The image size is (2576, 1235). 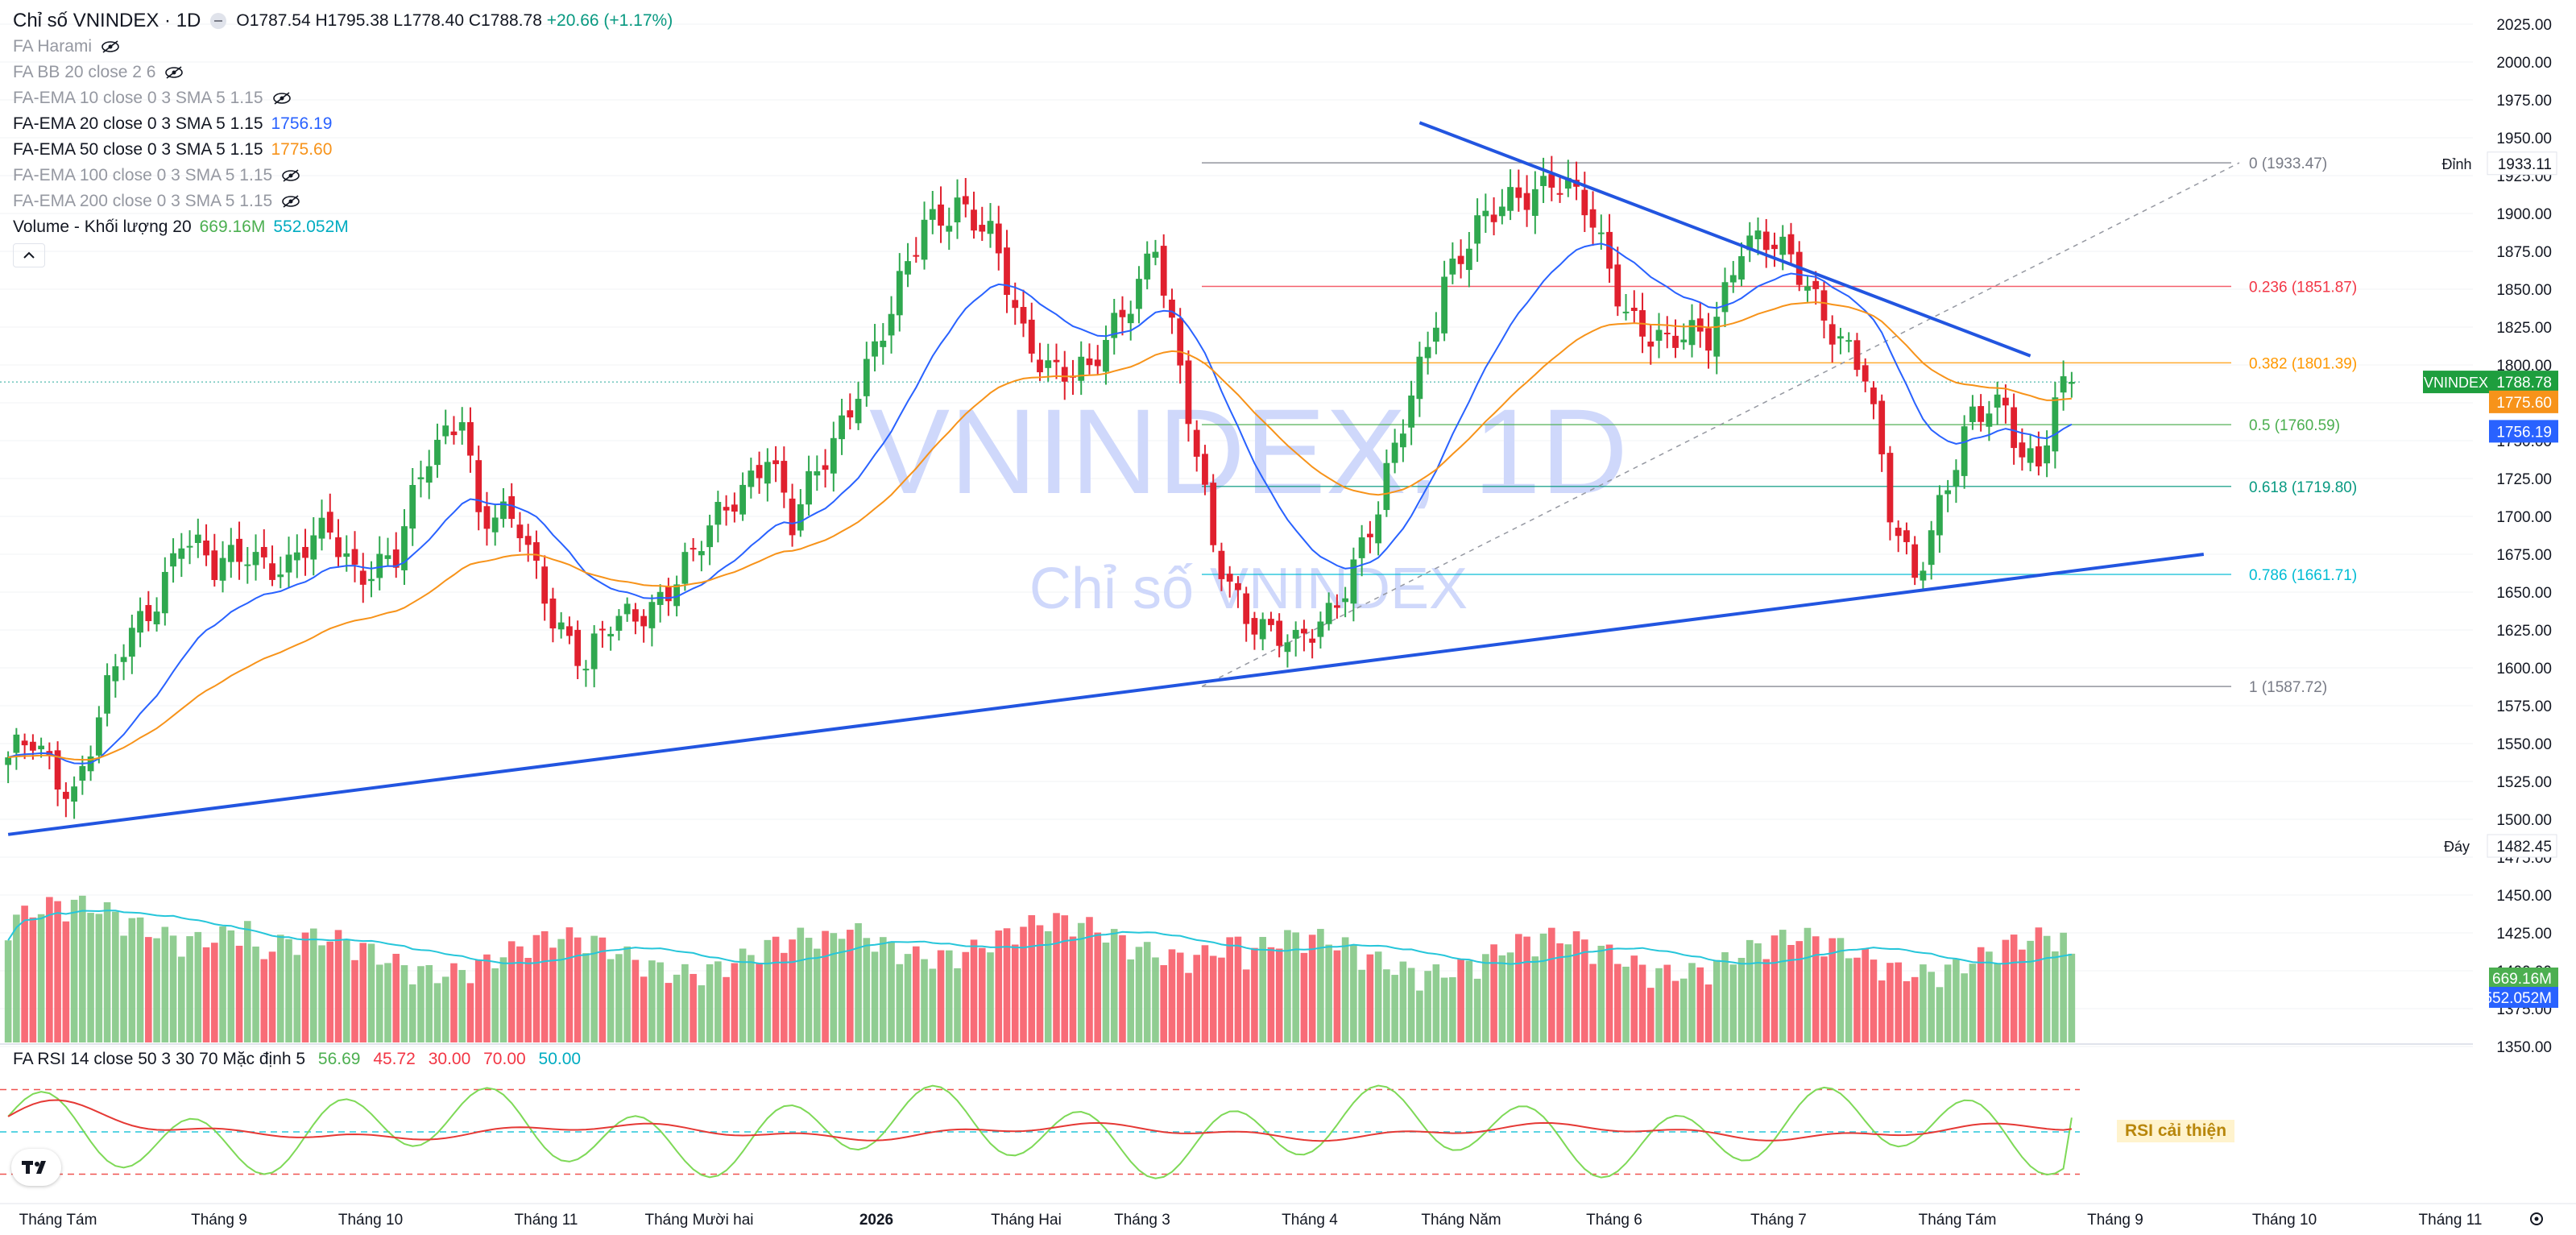 What do you see at coordinates (29, 255) in the screenshot?
I see `collapse-legend-button` at bounding box center [29, 255].